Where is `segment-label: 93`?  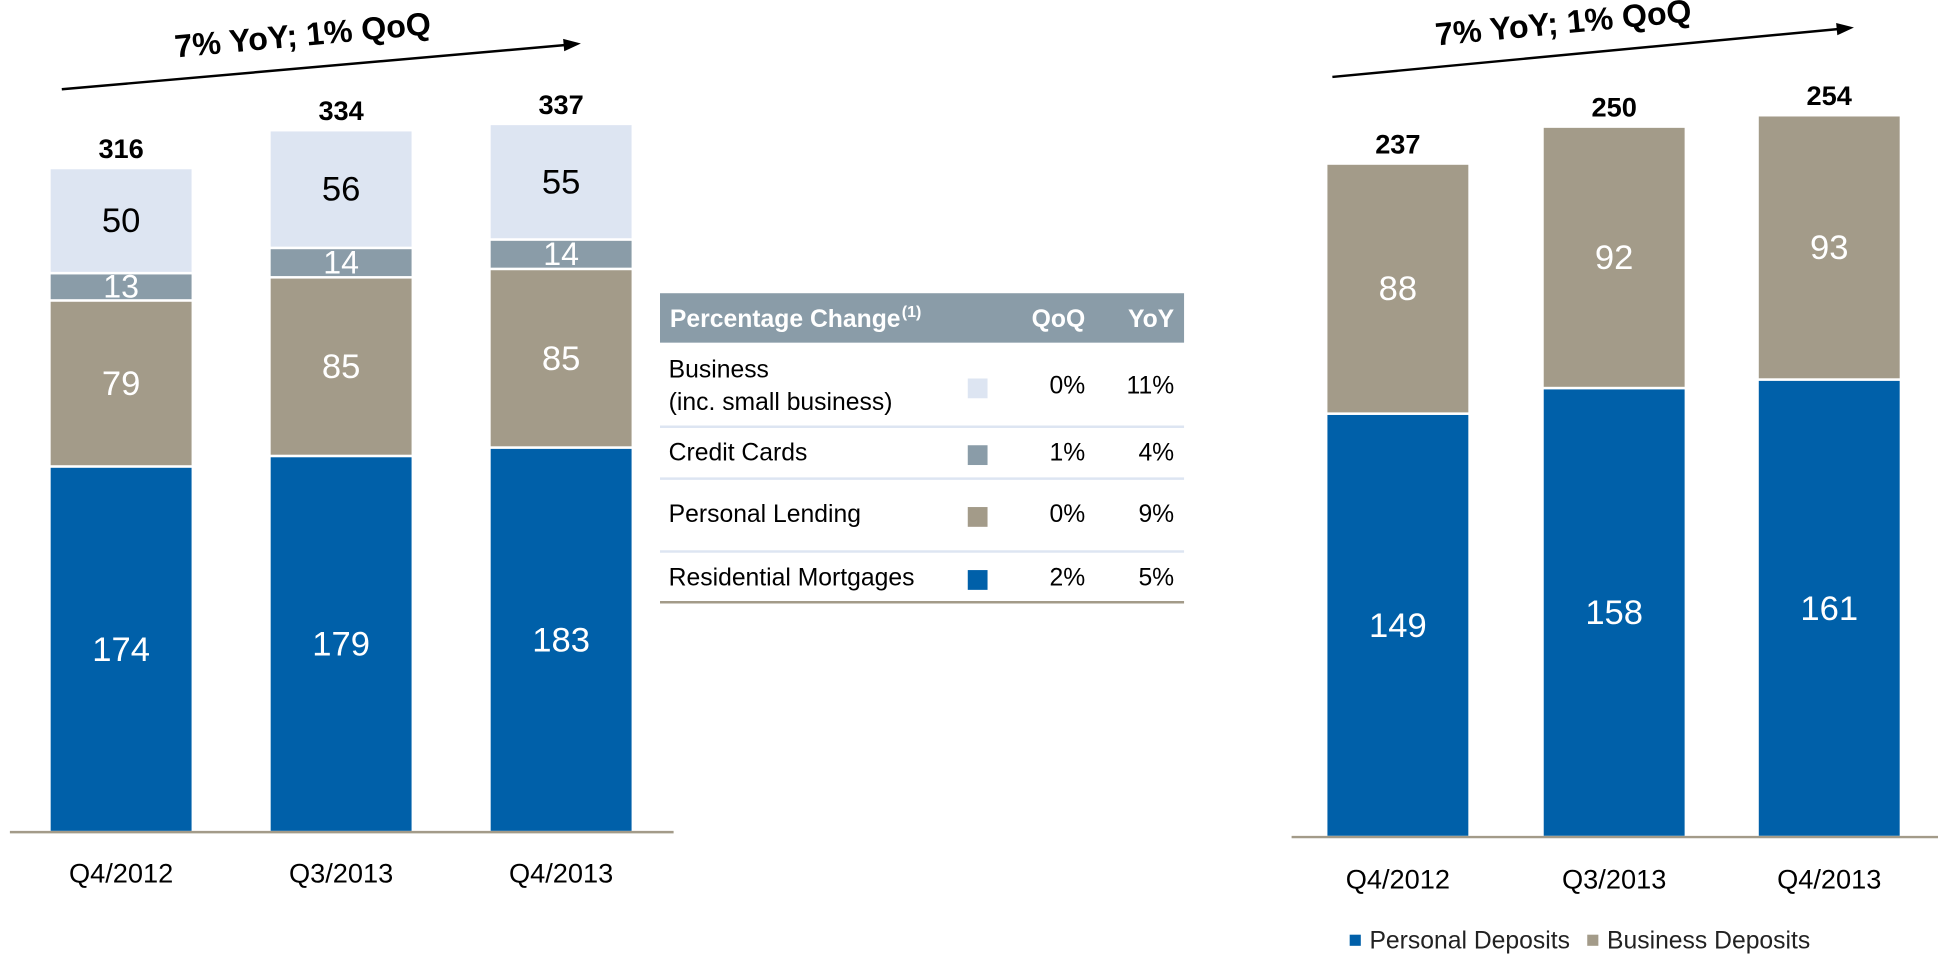
segment-label: 93 is located at coordinates (1829, 248).